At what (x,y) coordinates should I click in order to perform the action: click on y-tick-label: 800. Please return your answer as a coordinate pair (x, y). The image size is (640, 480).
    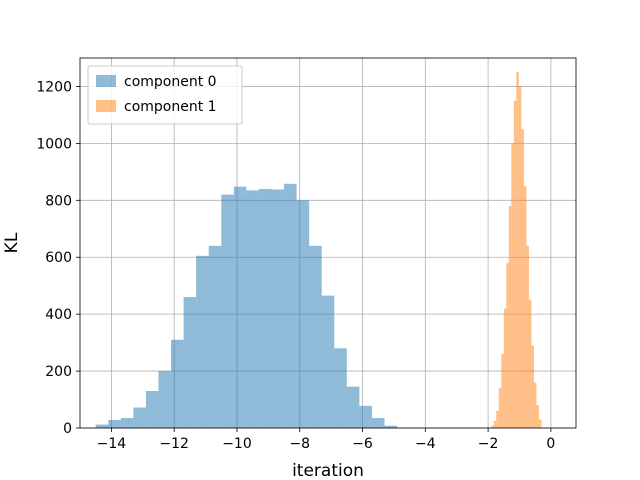
    Looking at the image, I should click on (58, 201).